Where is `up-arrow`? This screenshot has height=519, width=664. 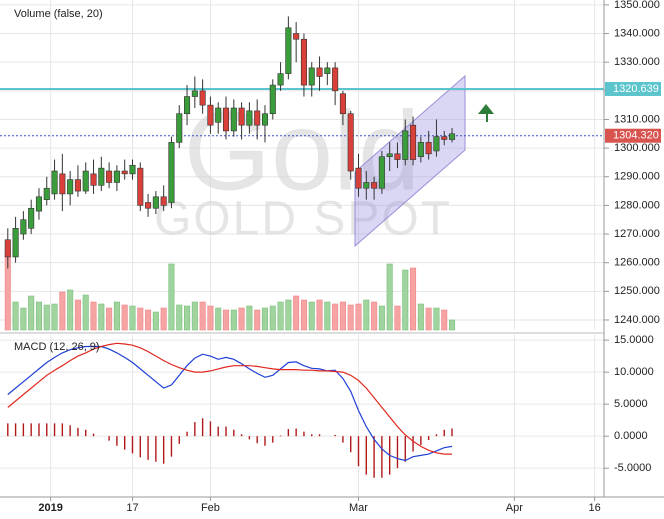 up-arrow is located at coordinates (486, 113).